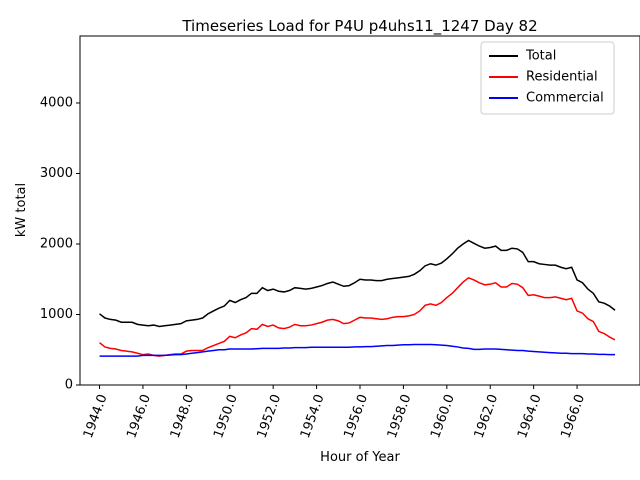 This screenshot has height=480, width=640. I want to click on x-axis-label: Hour of Year, so click(360, 457).